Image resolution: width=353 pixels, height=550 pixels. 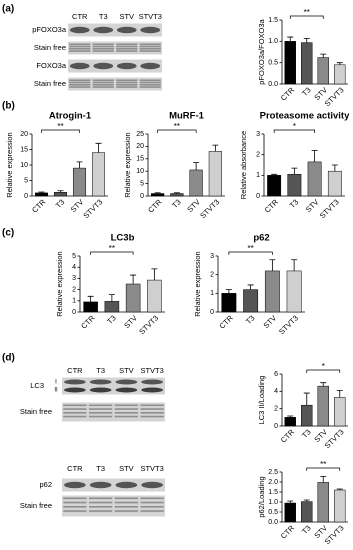 What do you see at coordinates (8, 233) in the screenshot?
I see `panel-label: (c)` at bounding box center [8, 233].